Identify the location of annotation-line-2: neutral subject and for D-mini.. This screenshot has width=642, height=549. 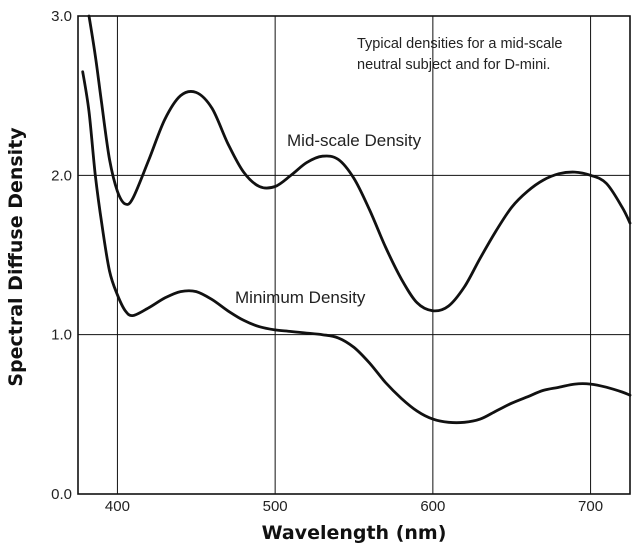
(453, 65).